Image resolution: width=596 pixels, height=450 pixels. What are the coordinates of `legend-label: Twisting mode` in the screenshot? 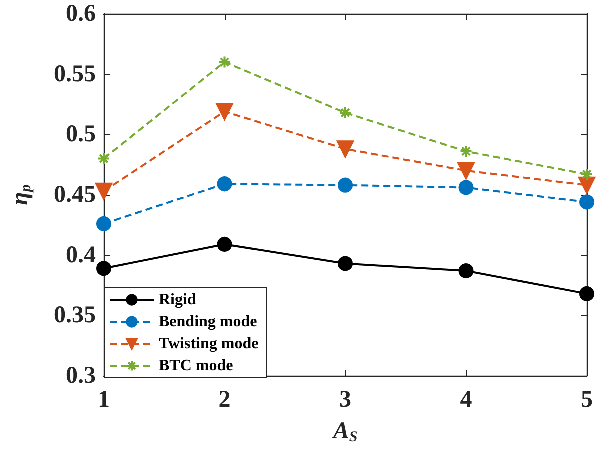 It's located at (209, 344).